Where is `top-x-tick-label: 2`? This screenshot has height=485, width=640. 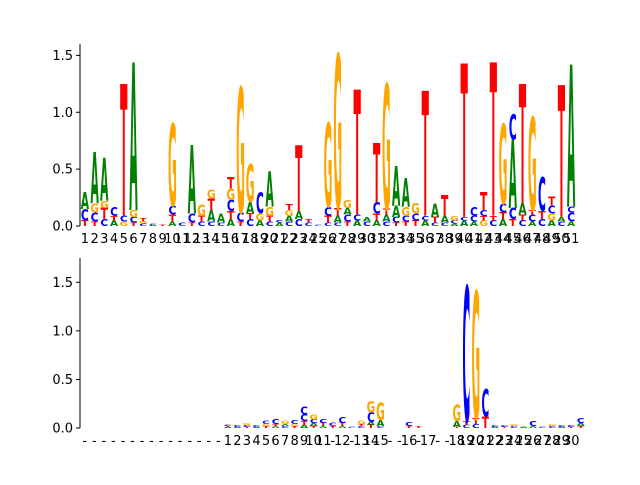
top-x-tick-label: 2 is located at coordinates (94, 239).